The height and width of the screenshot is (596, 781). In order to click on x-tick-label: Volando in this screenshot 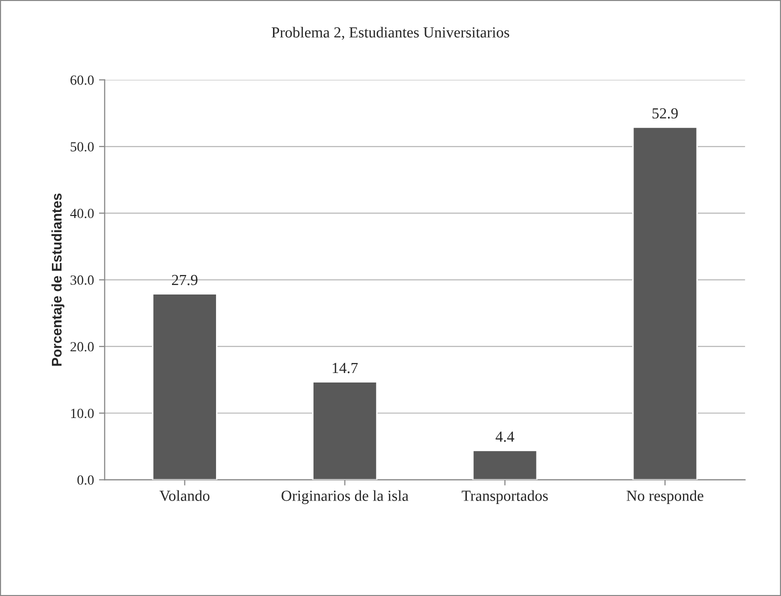, I will do `click(185, 496)`.